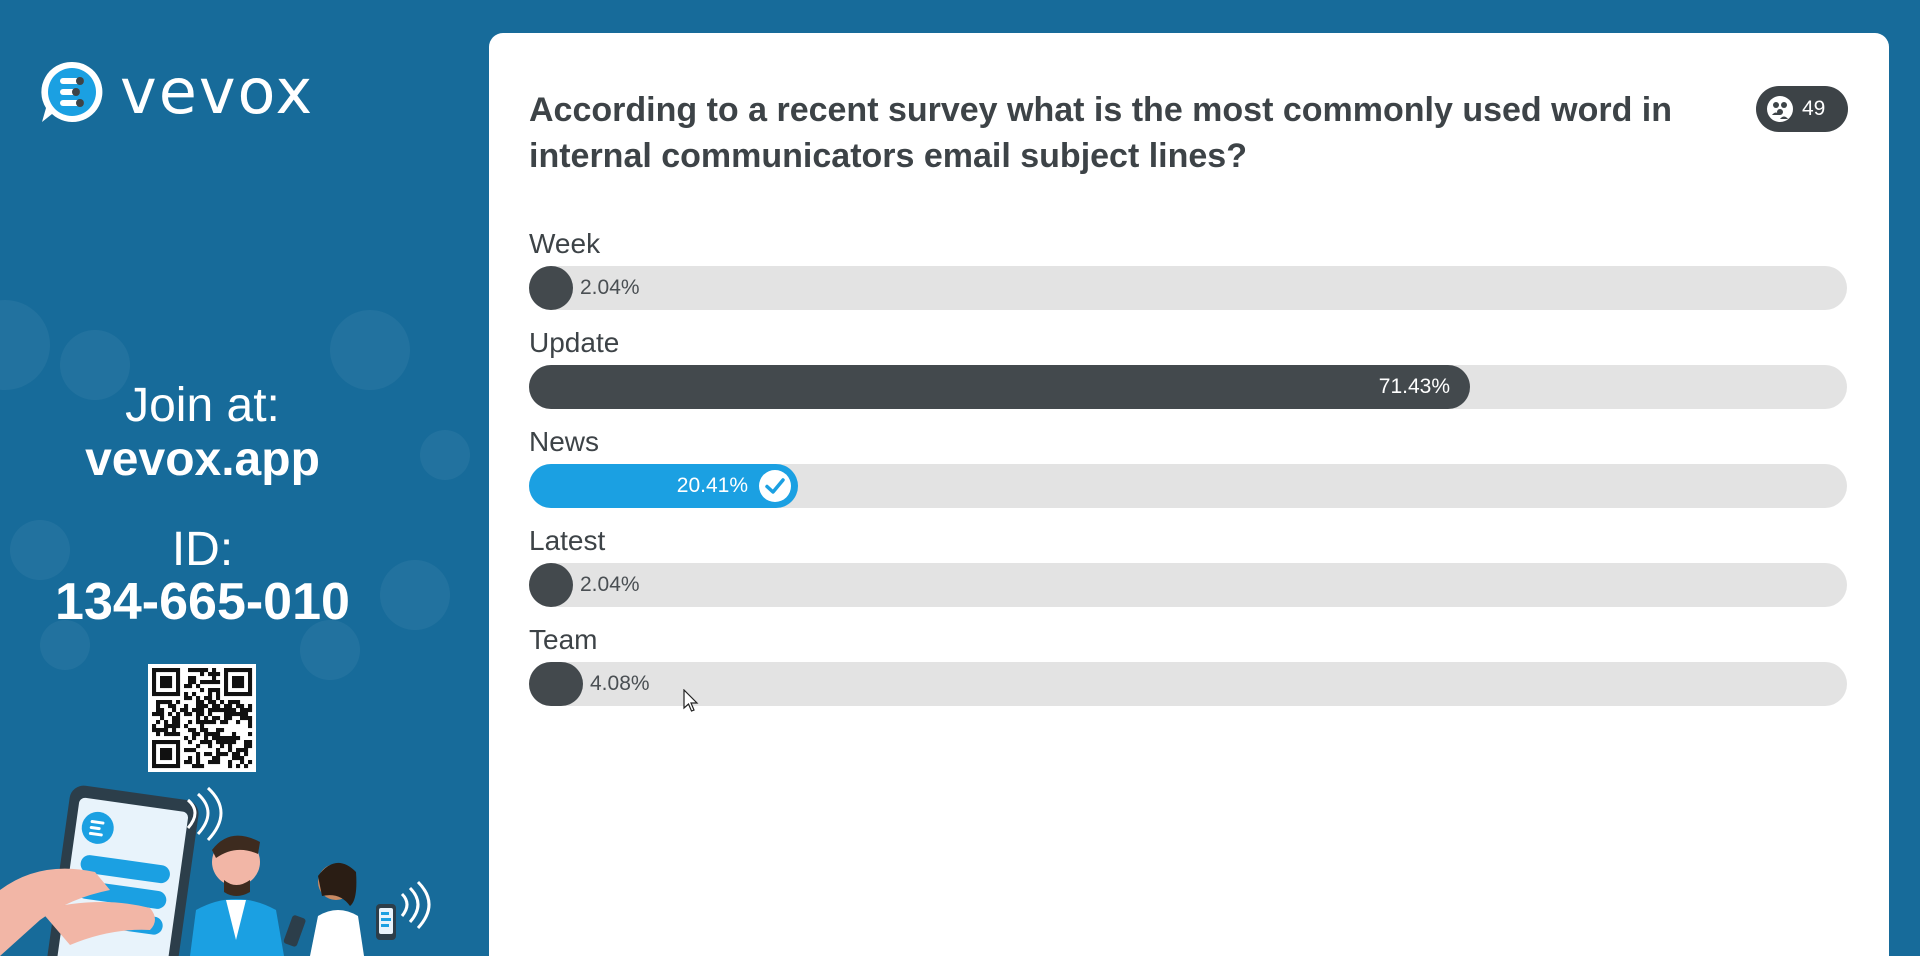 The height and width of the screenshot is (956, 1920). Describe the element at coordinates (217, 91) in the screenshot. I see `brand-name: vevox` at that location.